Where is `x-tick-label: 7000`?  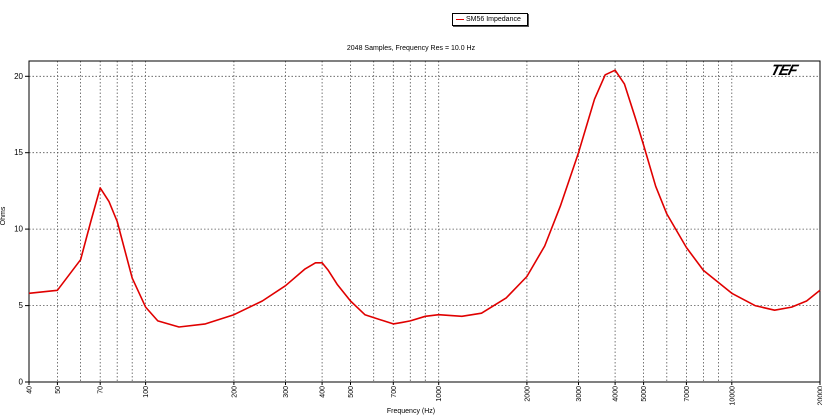
x-tick-label: 7000 is located at coordinates (687, 394).